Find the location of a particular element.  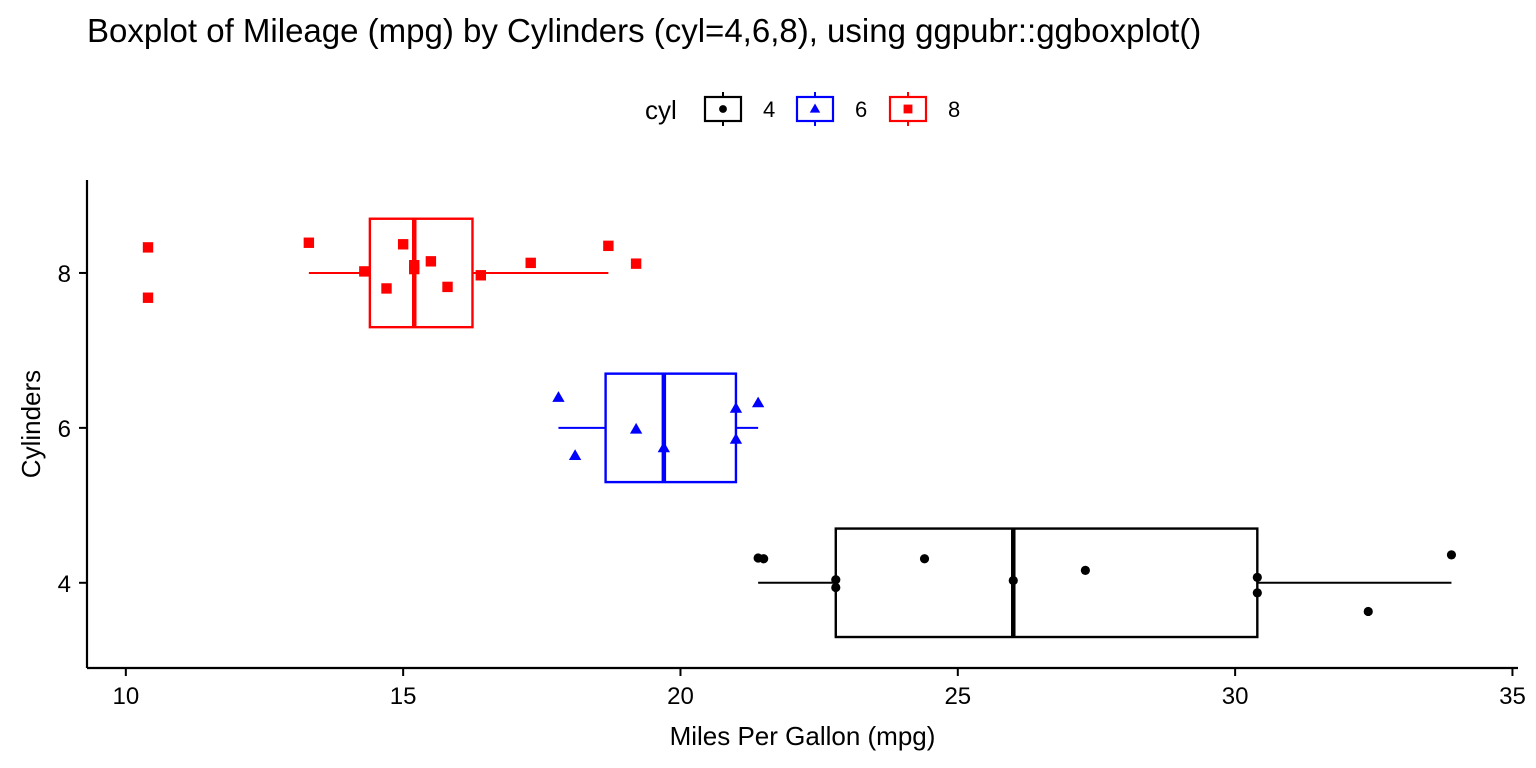

x-tick-label: 30 is located at coordinates (1235, 696).